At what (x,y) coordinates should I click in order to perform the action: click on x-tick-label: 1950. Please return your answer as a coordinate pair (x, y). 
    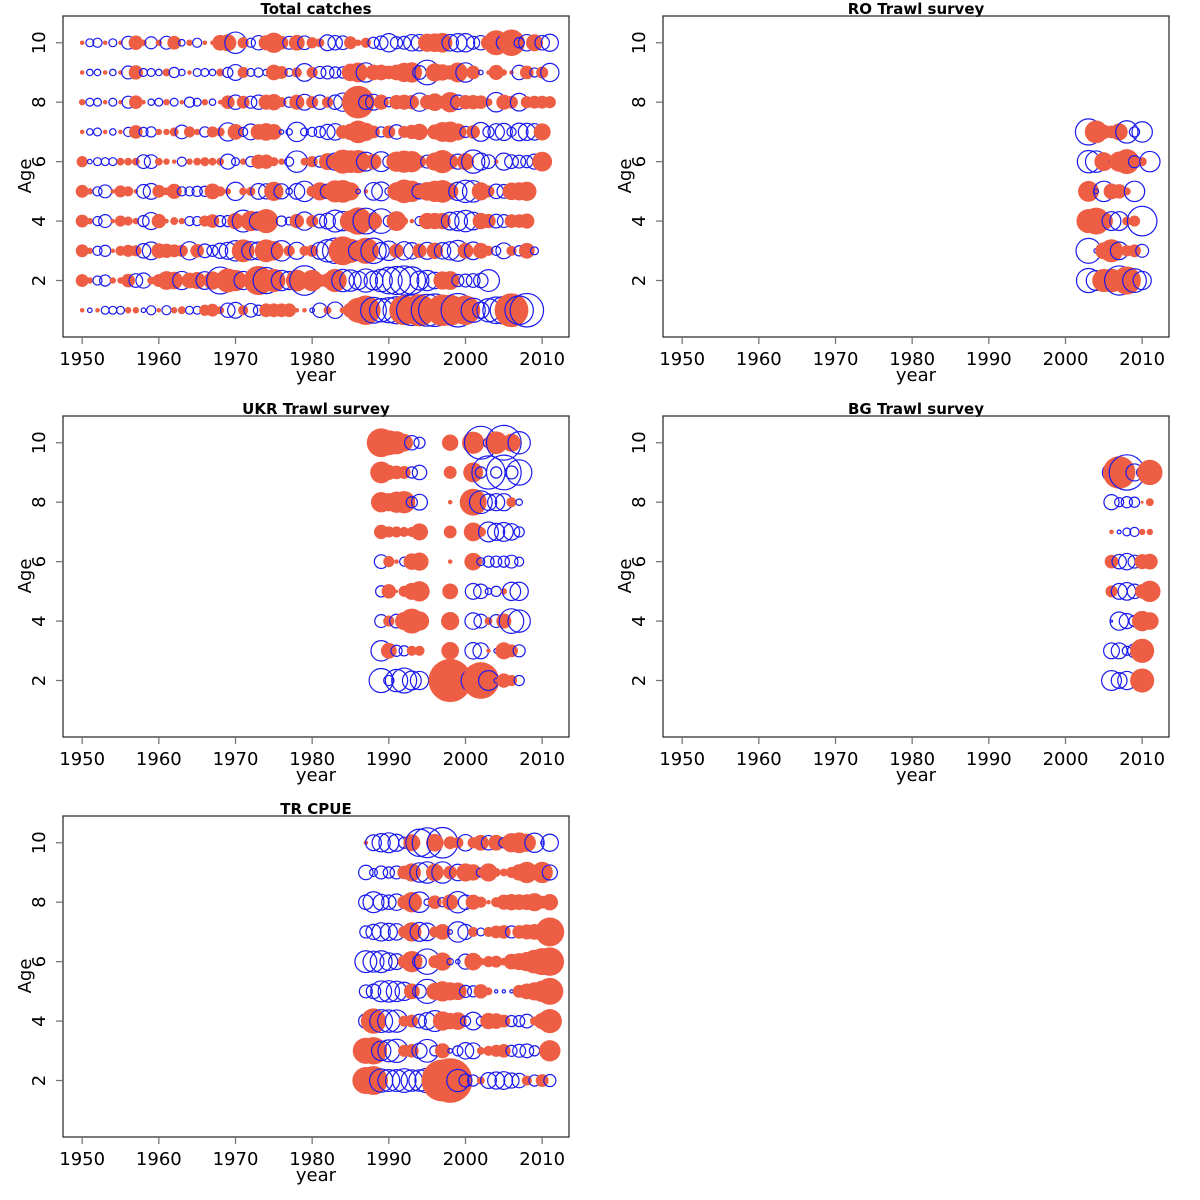
    Looking at the image, I should click on (82, 359).